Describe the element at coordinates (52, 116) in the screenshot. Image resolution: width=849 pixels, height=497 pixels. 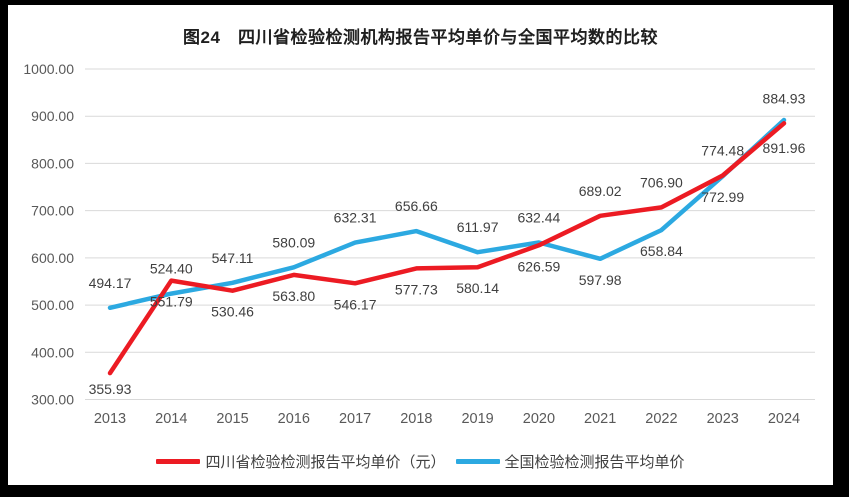
I see `y-axis-tick-label: 900.00` at that location.